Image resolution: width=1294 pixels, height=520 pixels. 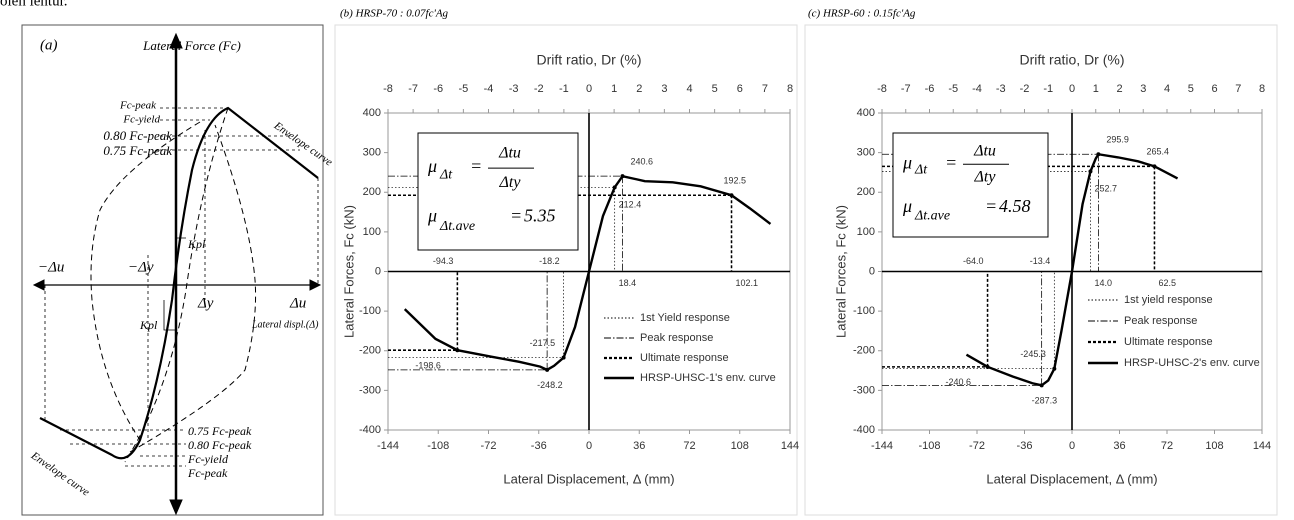 What do you see at coordinates (929, 446) in the screenshot?
I see `x-tick-label: -108` at bounding box center [929, 446].